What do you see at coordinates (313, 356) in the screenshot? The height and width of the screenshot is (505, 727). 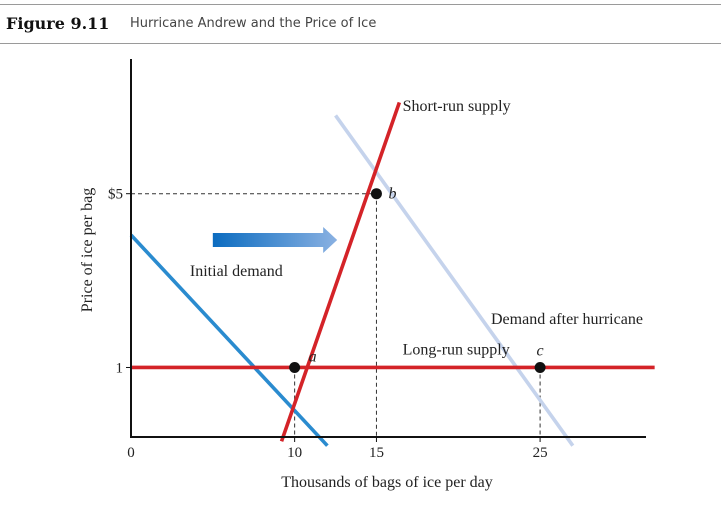 I see `point-label-a: a` at bounding box center [313, 356].